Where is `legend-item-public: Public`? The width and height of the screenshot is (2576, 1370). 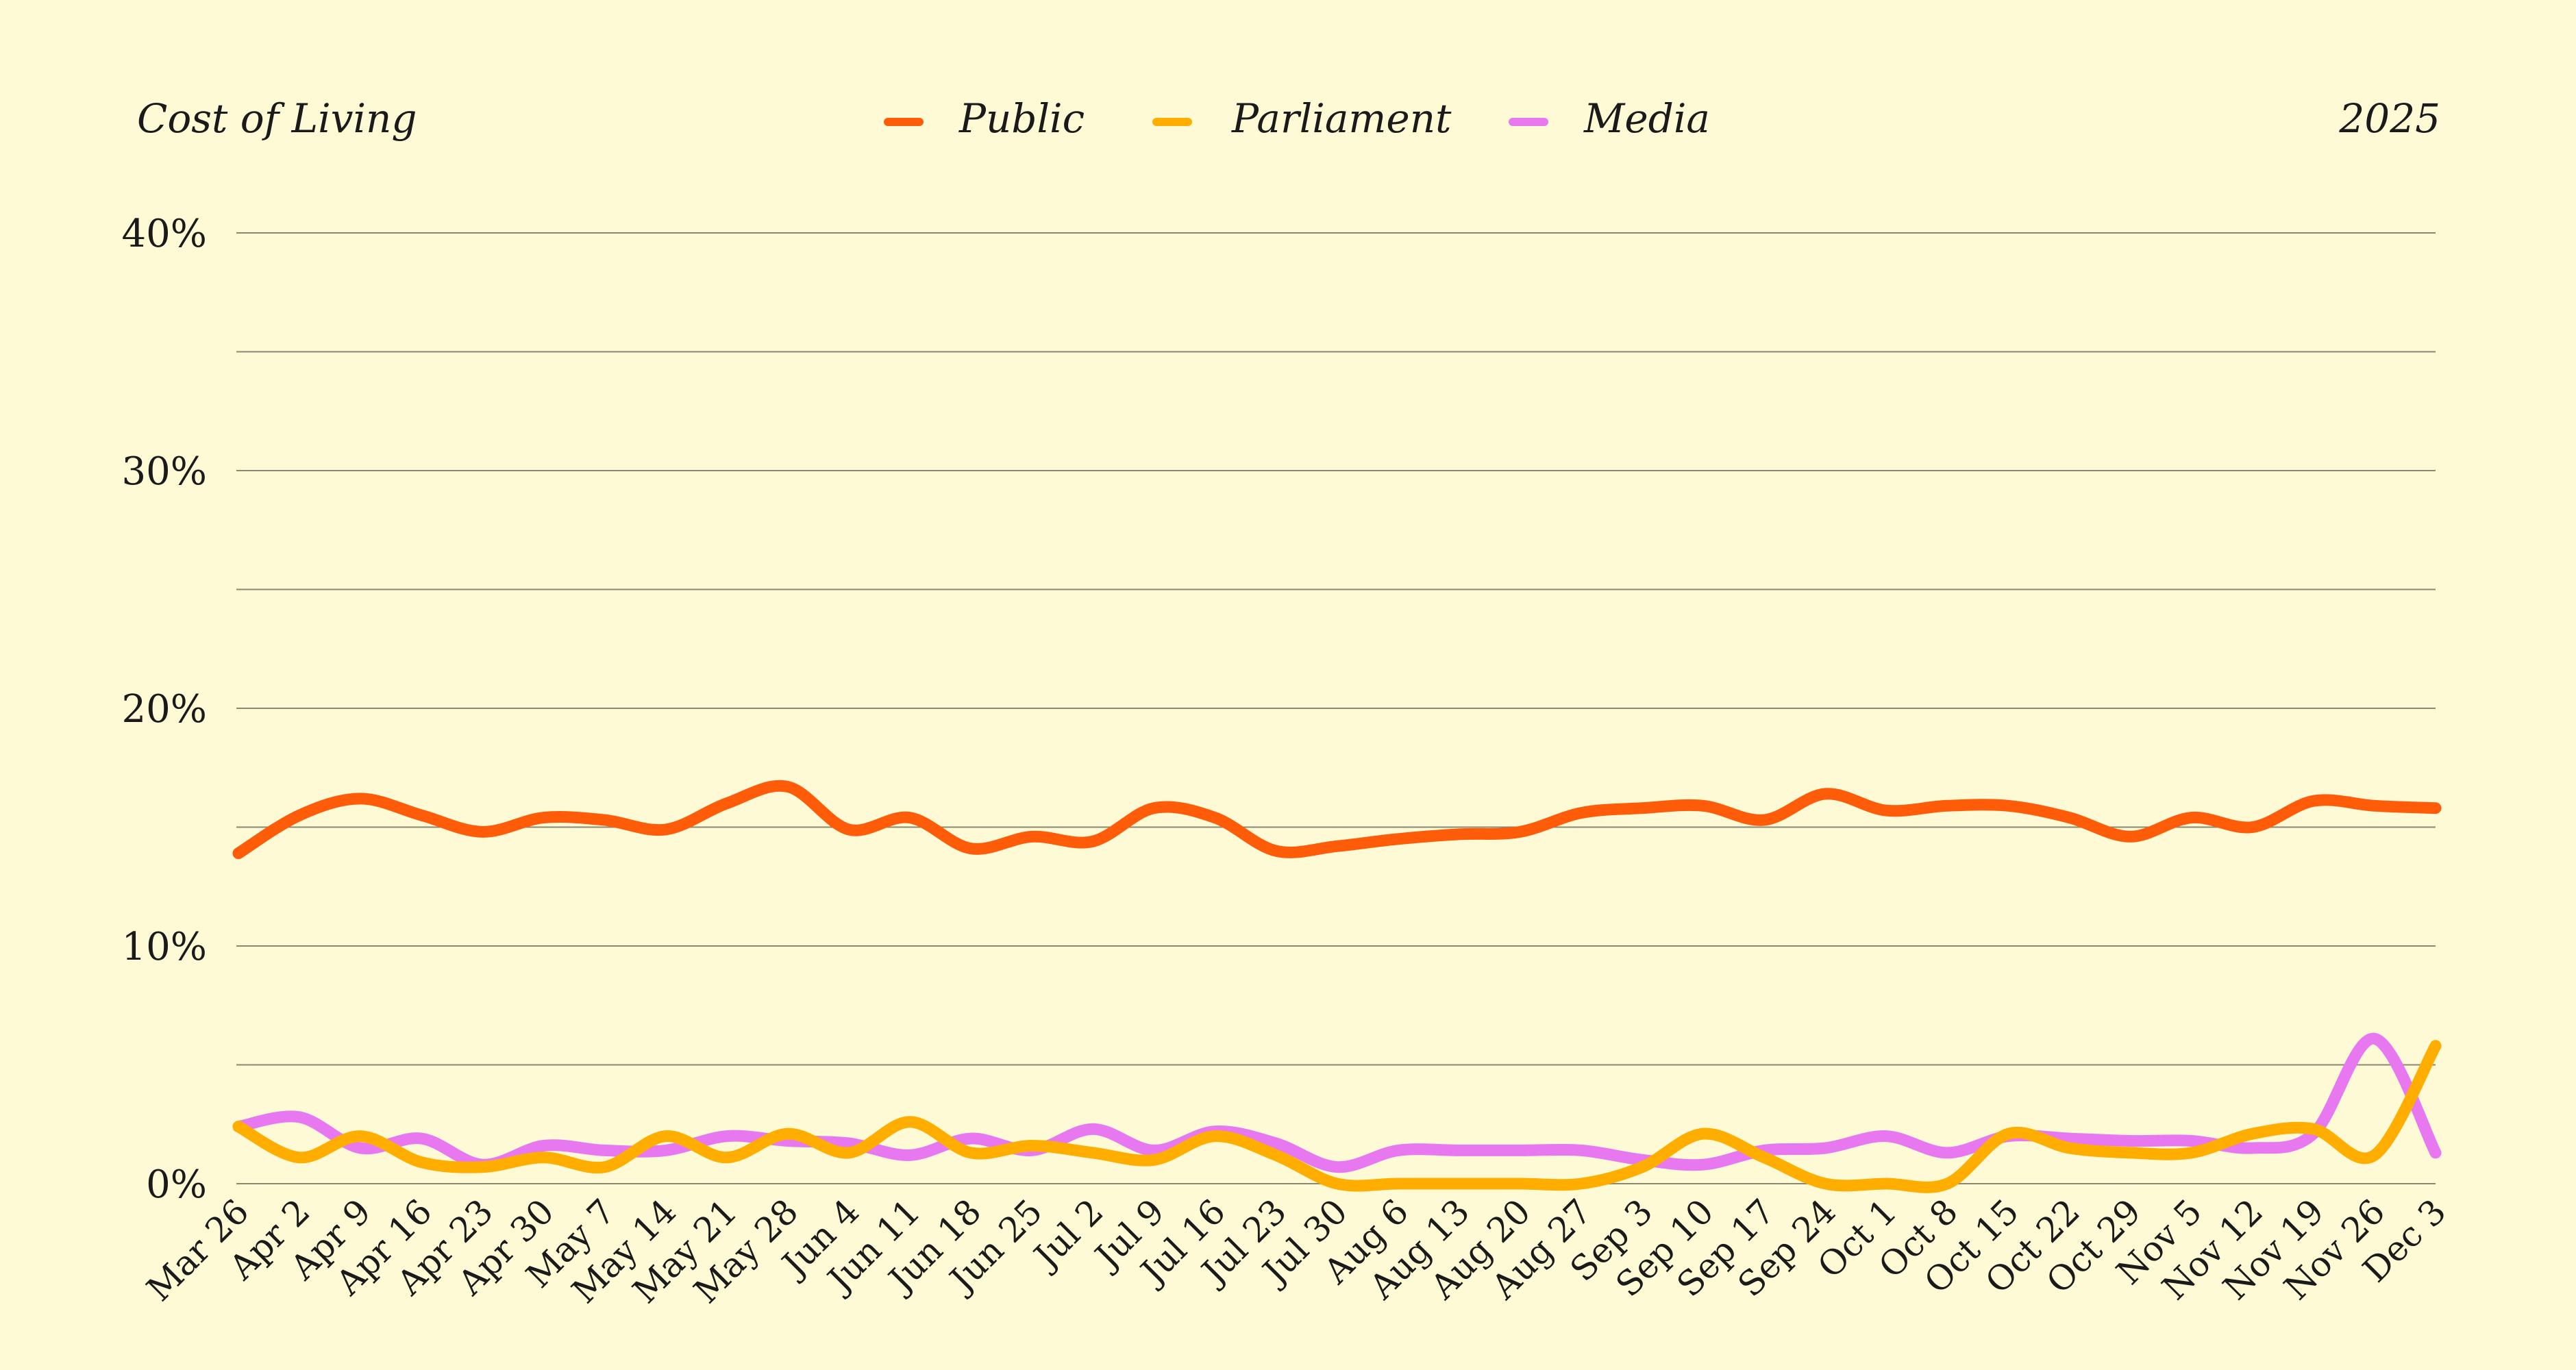 legend-item-public: Public is located at coordinates (984, 119).